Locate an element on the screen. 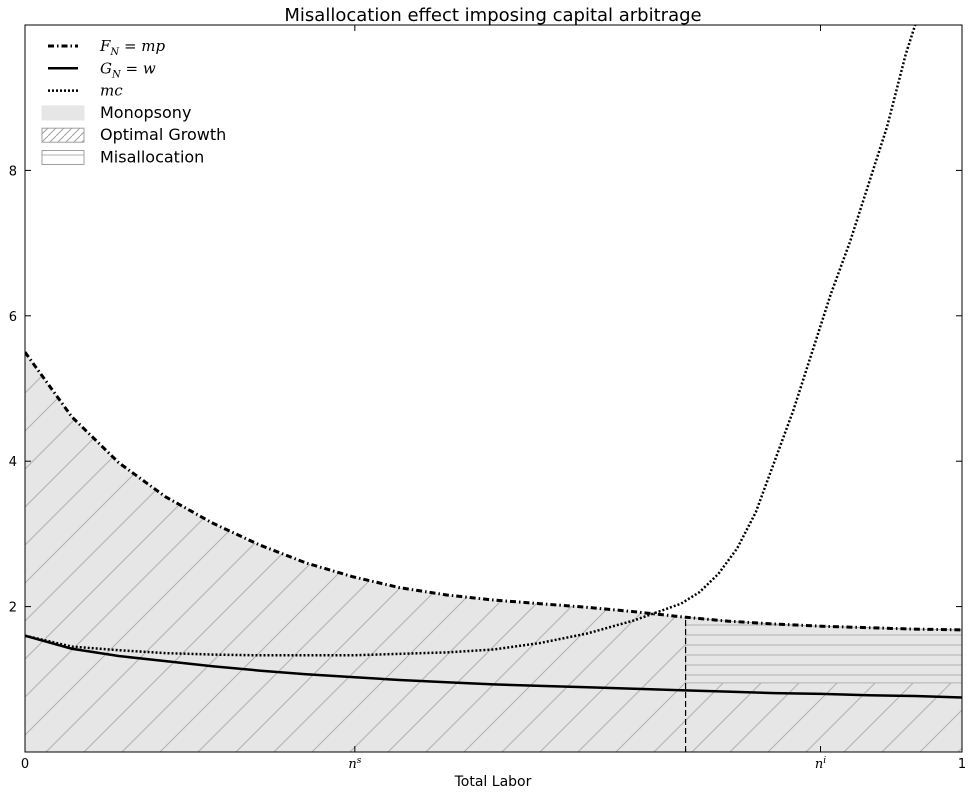 The height and width of the screenshot is (803, 973). legend-item: FN = mp is located at coordinates (107, 47).